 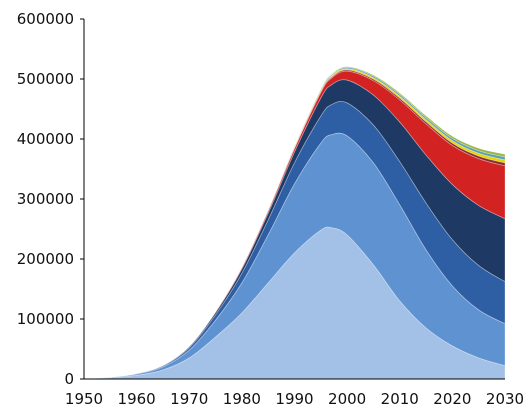 What do you see at coordinates (137, 399) in the screenshot?
I see `x-tick-label: 1960` at bounding box center [137, 399].